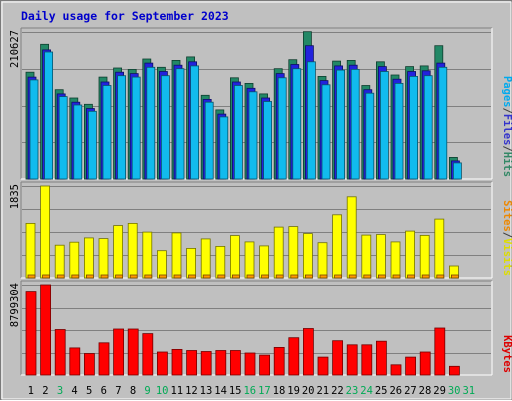 The width and height of the screenshot is (512, 401). What do you see at coordinates (191, 391) in the screenshot?
I see `x-tick-label-day-12: 12` at bounding box center [191, 391].